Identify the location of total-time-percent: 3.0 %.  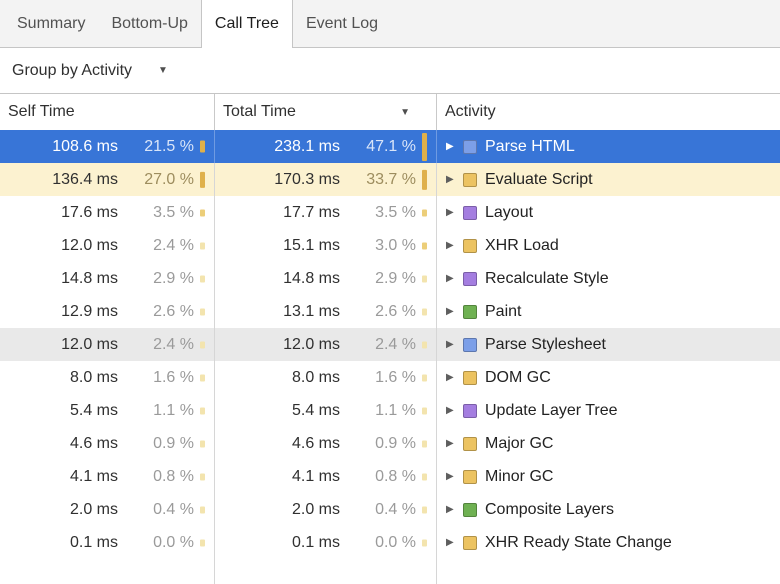
(395, 245).